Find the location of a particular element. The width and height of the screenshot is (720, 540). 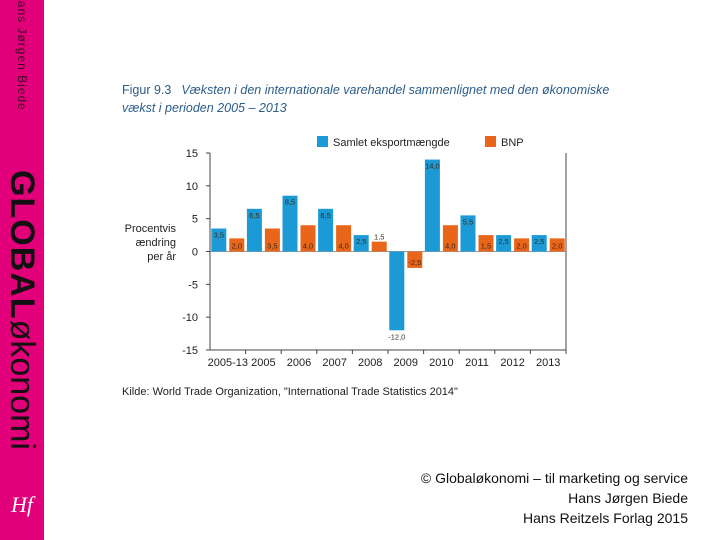

y-axis-label-line: Procentvis is located at coordinates (151, 229).